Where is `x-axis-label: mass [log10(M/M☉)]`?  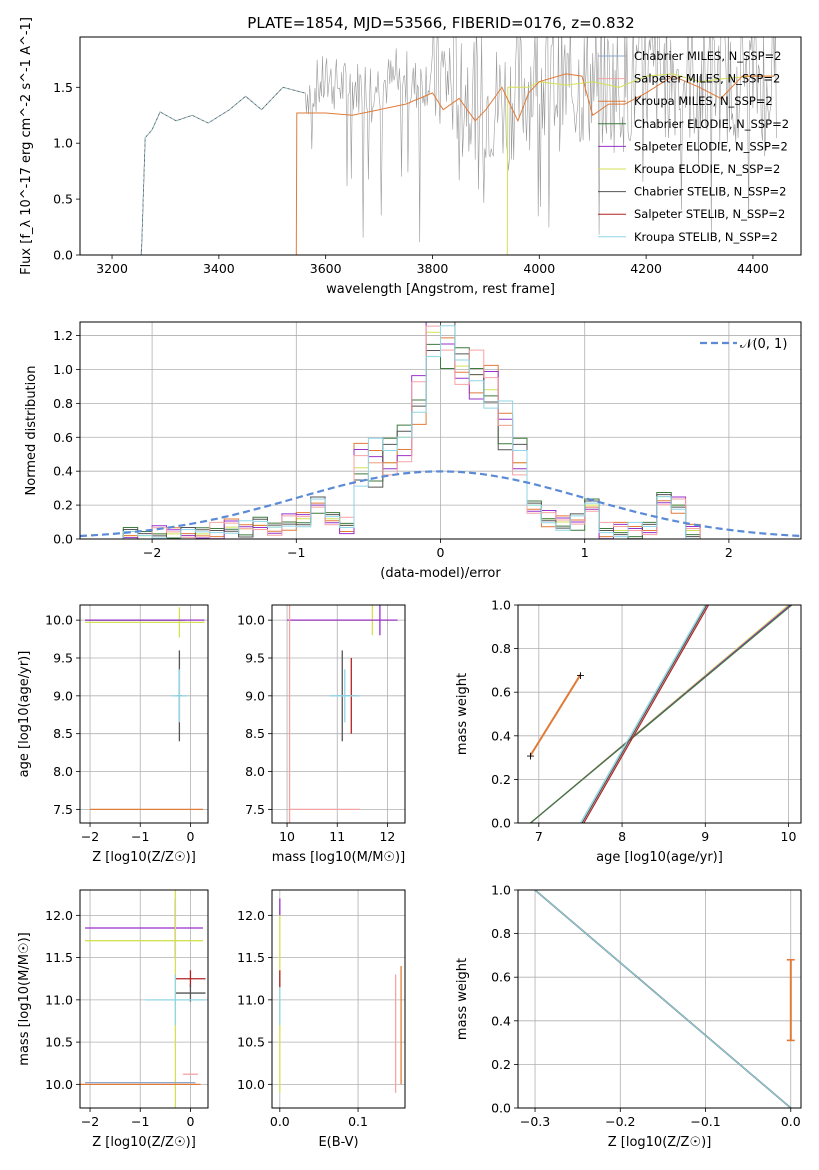
x-axis-label: mass [log10(M/M☉)] is located at coordinates (338, 857).